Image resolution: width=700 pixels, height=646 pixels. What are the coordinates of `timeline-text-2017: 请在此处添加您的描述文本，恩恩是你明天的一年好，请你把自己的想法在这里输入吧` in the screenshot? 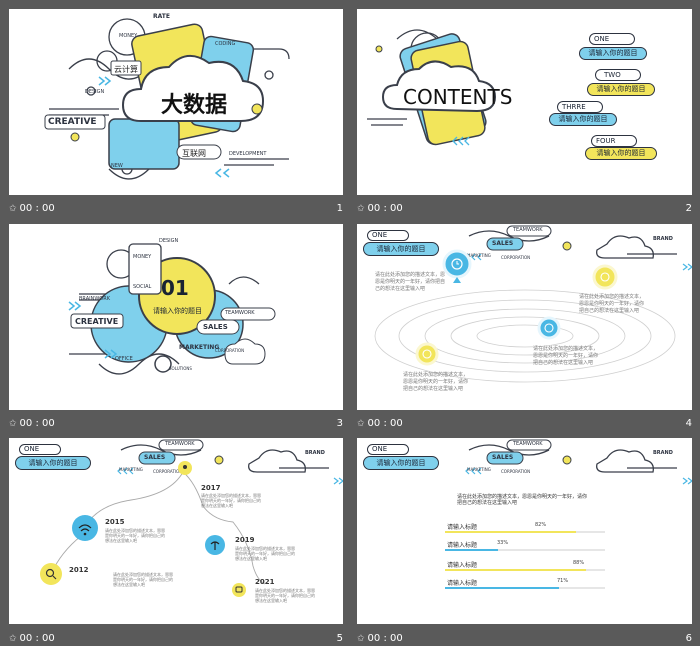 It's located at (231, 500).